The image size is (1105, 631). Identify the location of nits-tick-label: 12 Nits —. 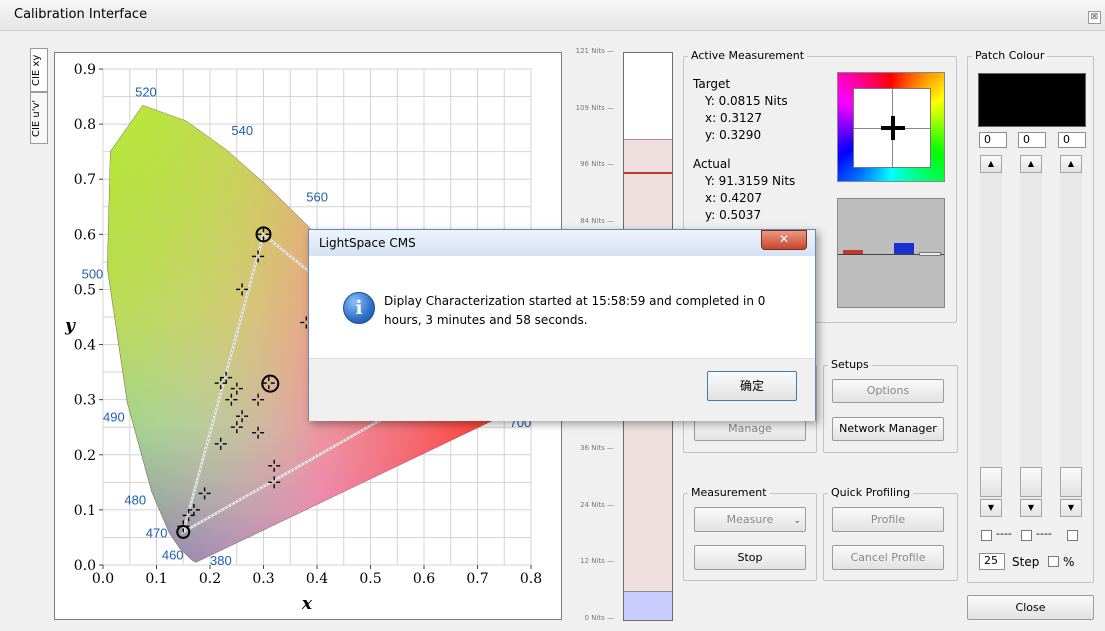
(597, 561).